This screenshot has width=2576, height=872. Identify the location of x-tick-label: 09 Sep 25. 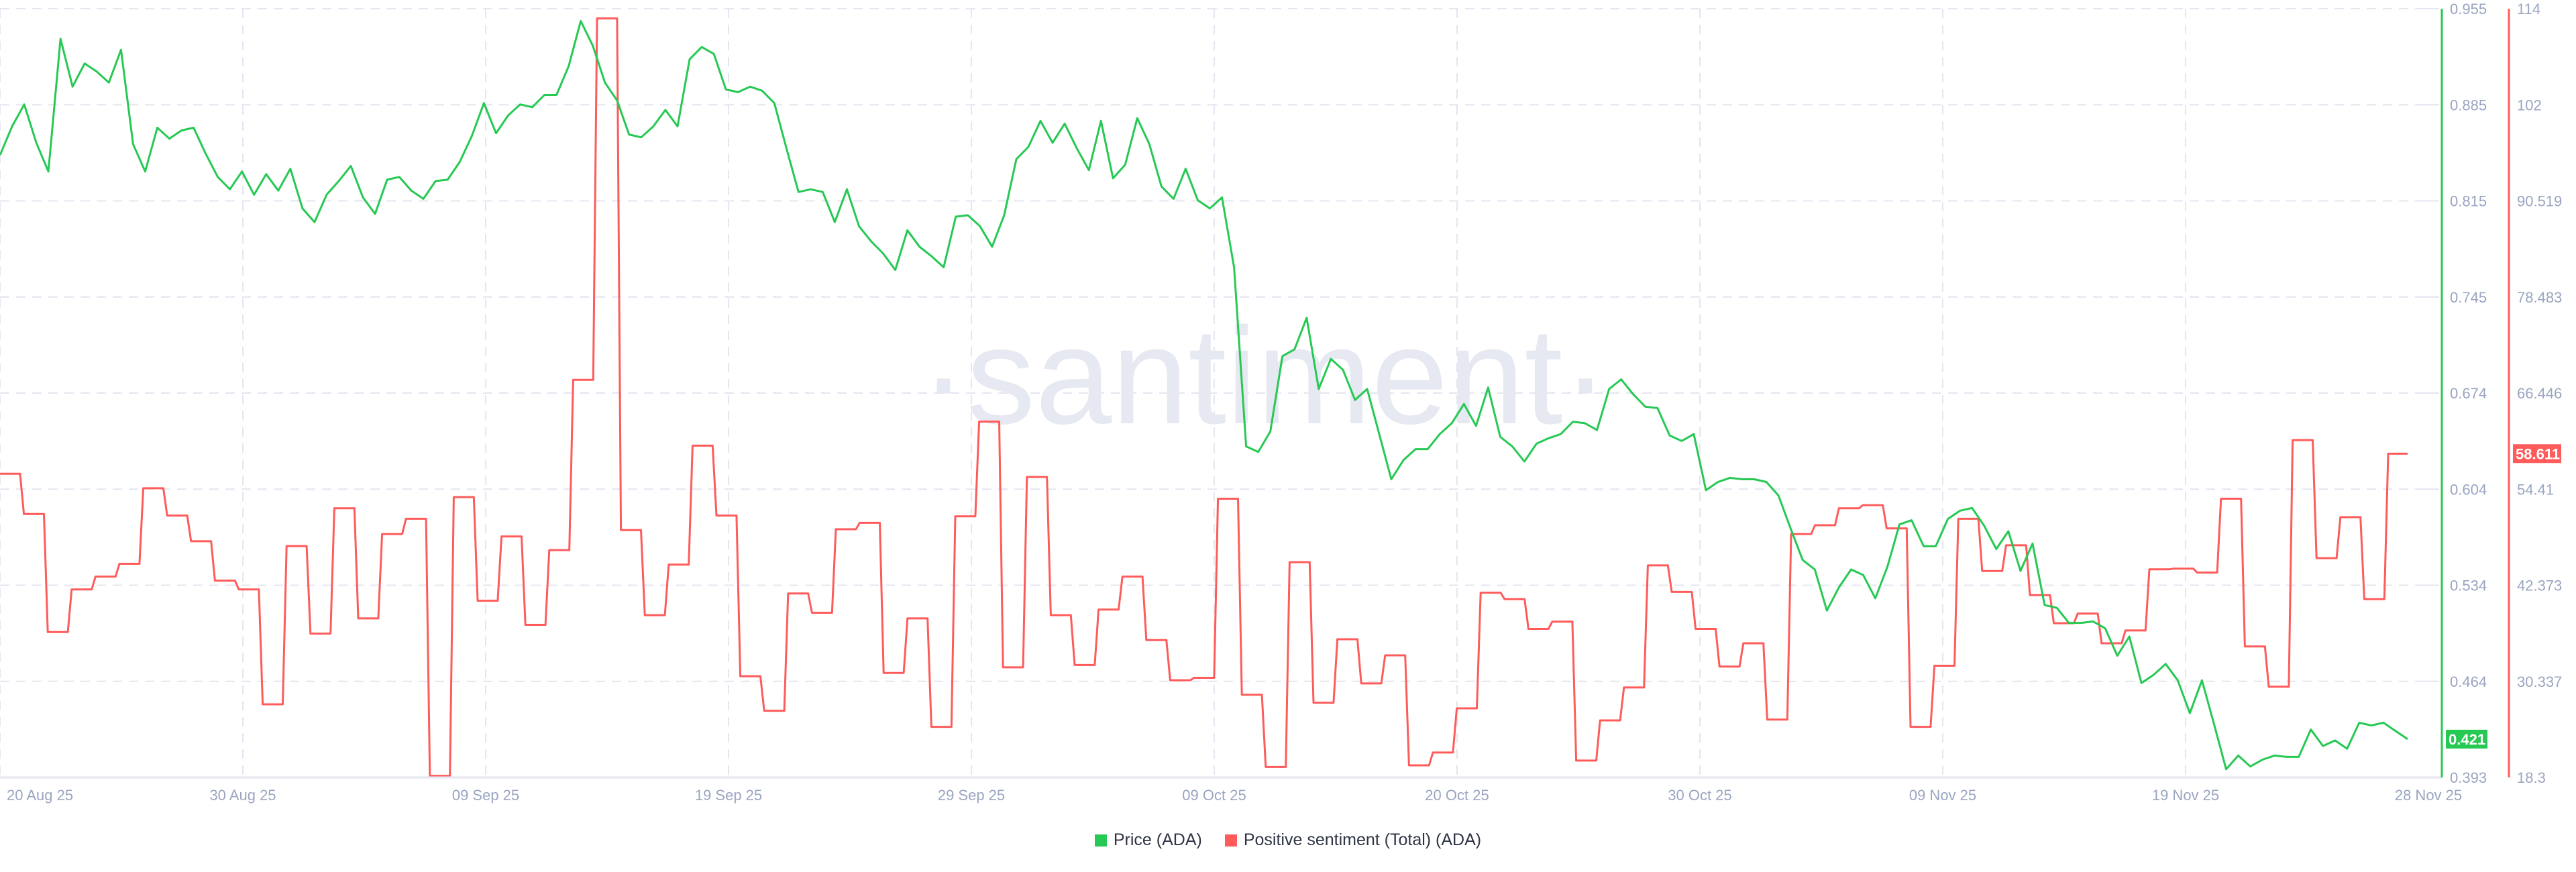
(485, 795).